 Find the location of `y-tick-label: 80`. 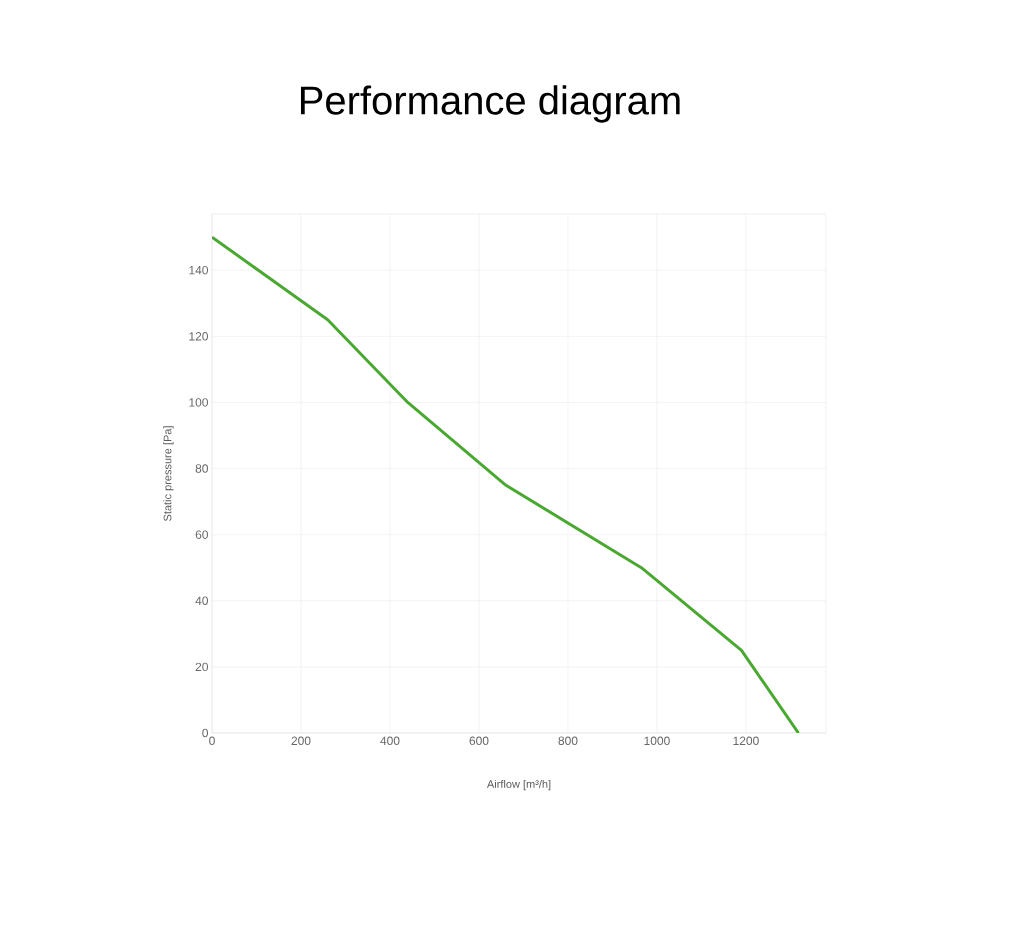

y-tick-label: 80 is located at coordinates (202, 468).